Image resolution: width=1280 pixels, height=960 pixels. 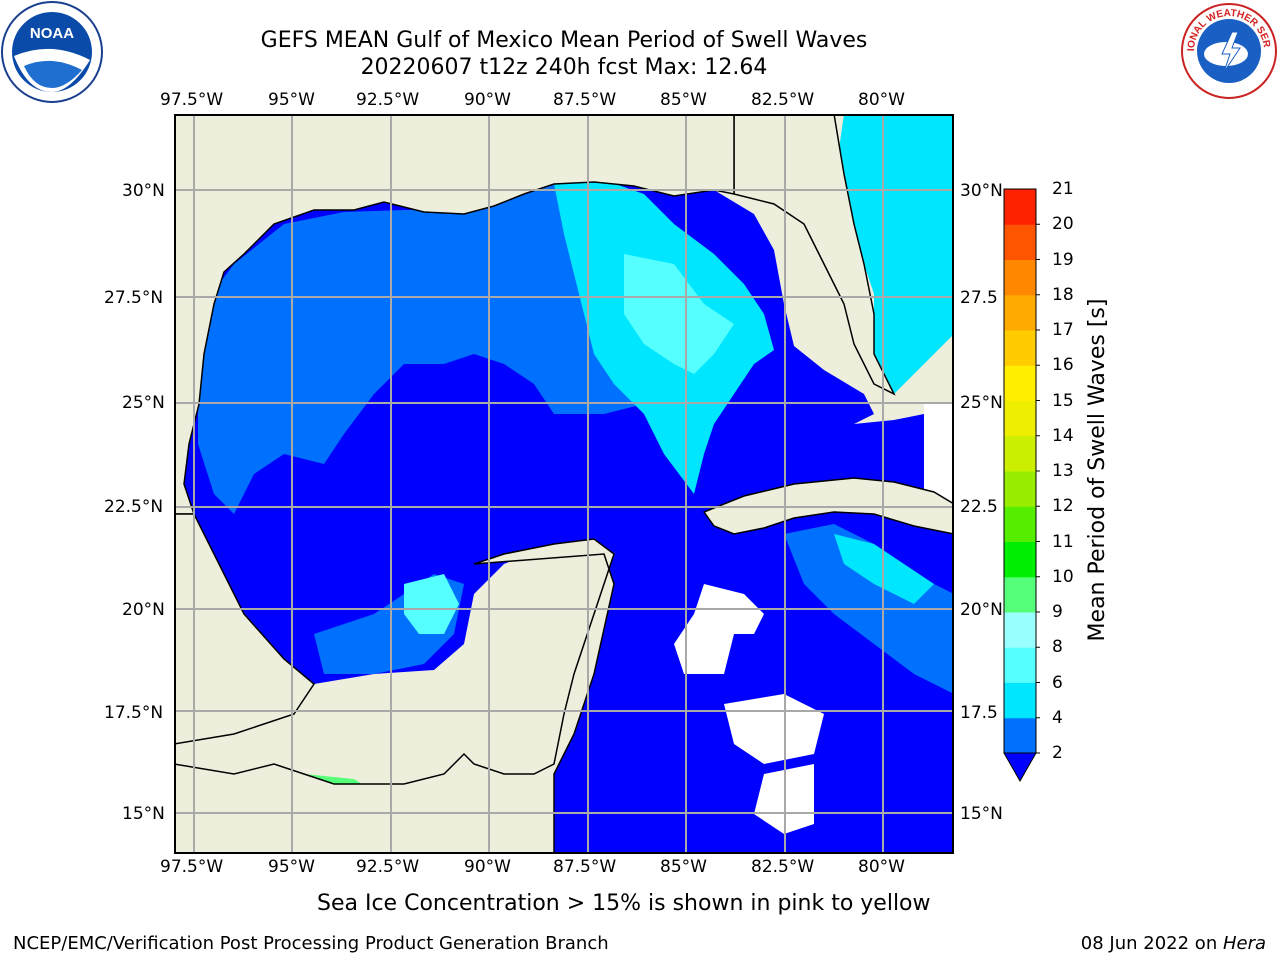 I want to click on lon-label-top-6: 85°W, so click(x=683, y=100).